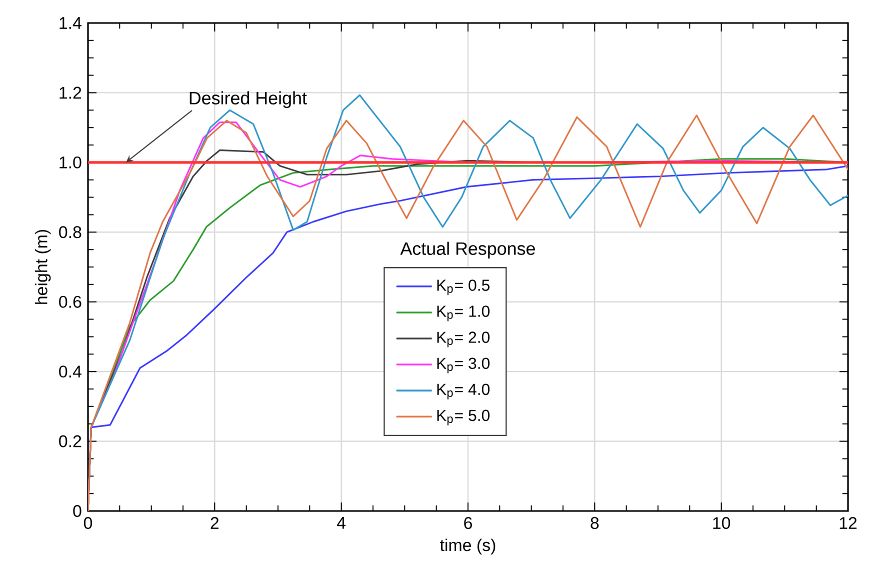  Describe the element at coordinates (77, 511) in the screenshot. I see `y-tick-label: 0` at that location.